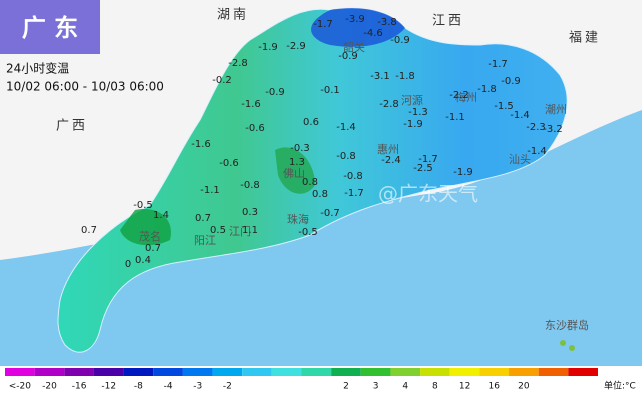 This screenshot has height=400, width=642. I want to click on station-value: -1.3, so click(418, 112).